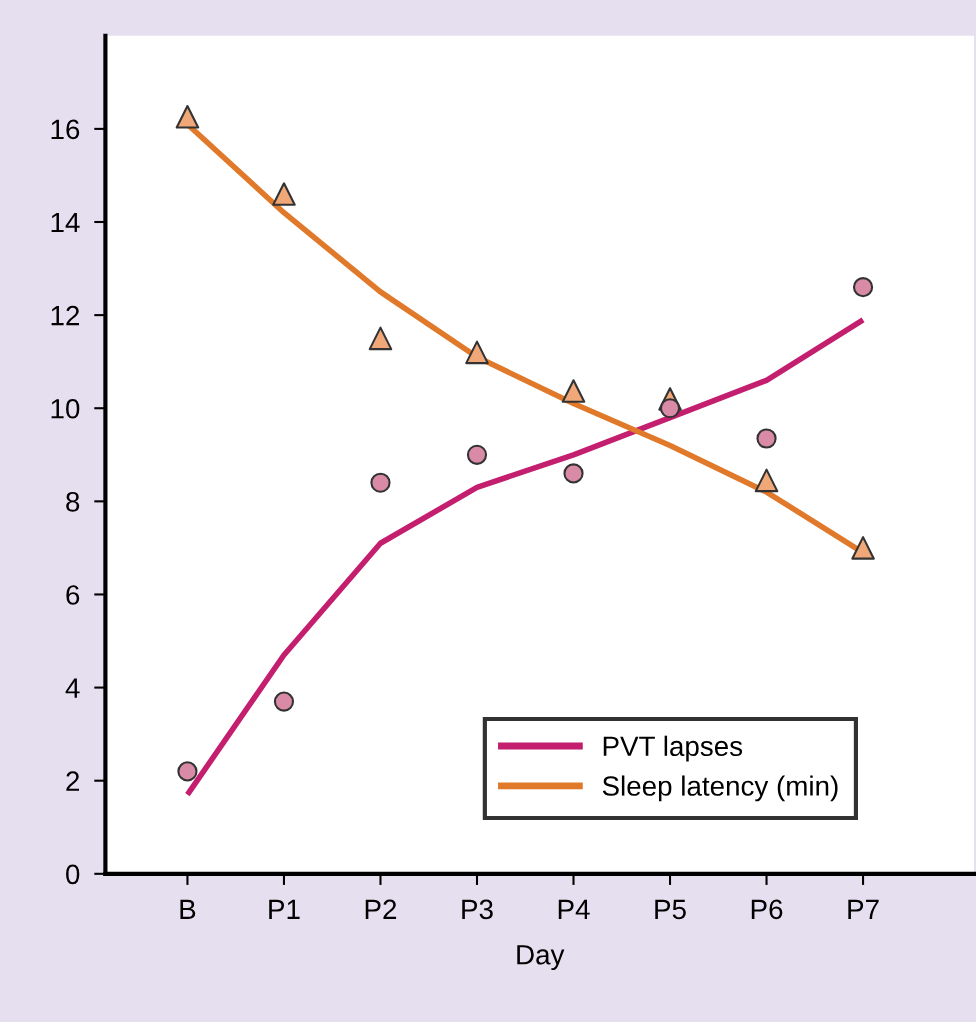 The width and height of the screenshot is (976, 1022). I want to click on y-tick-label: 10, so click(65, 408).